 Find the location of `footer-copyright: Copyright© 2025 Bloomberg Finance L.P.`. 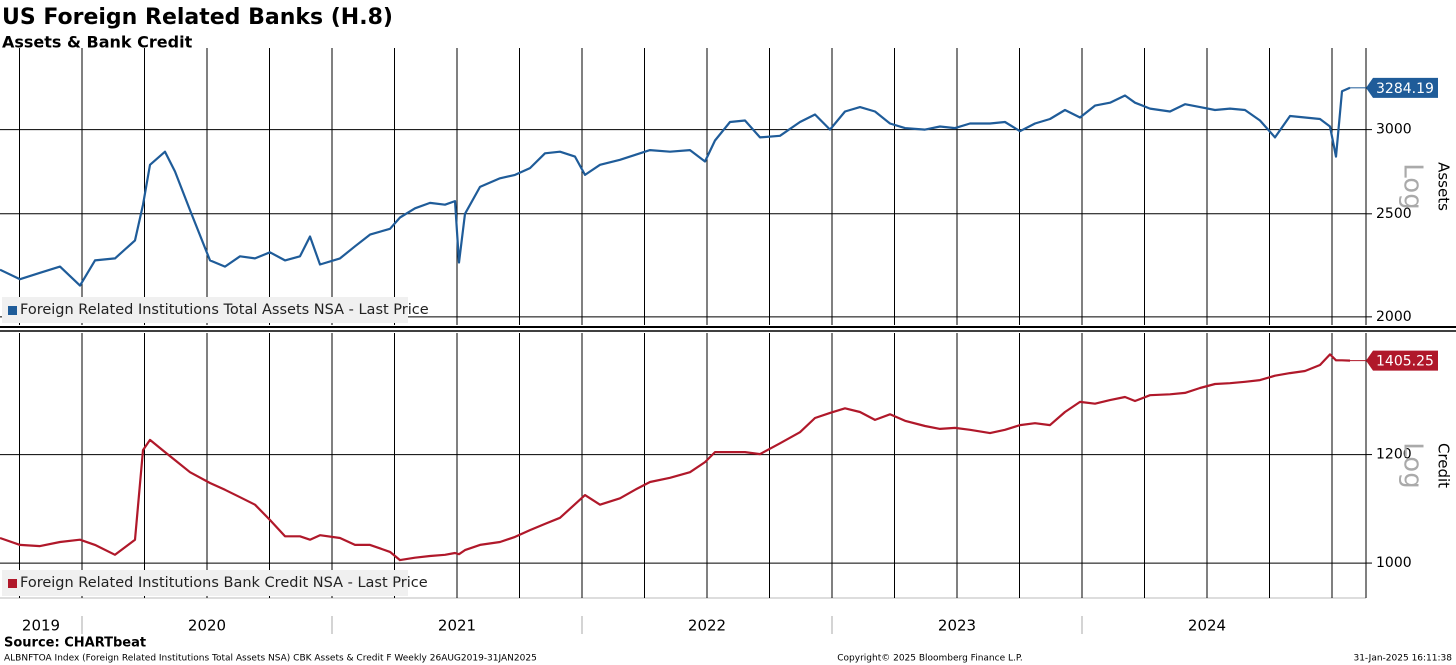

footer-copyright: Copyright© 2025 Bloomberg Finance L.P. is located at coordinates (929, 659).